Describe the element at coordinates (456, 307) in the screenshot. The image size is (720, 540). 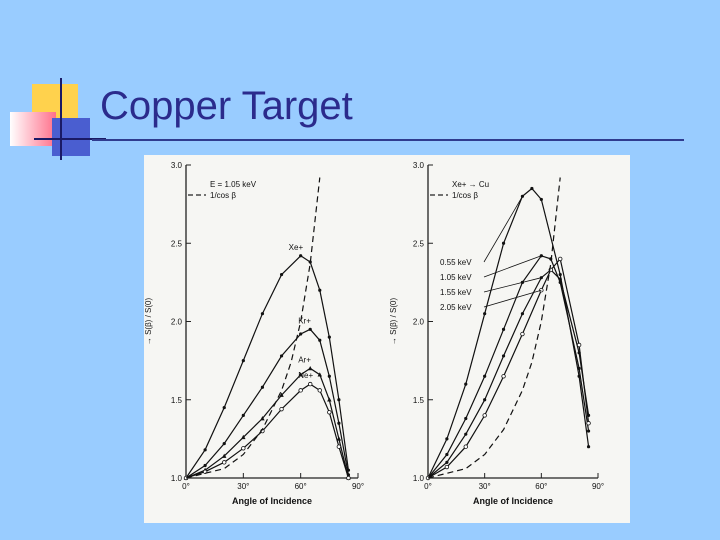
I see `series-label: 2.05 keV` at that location.